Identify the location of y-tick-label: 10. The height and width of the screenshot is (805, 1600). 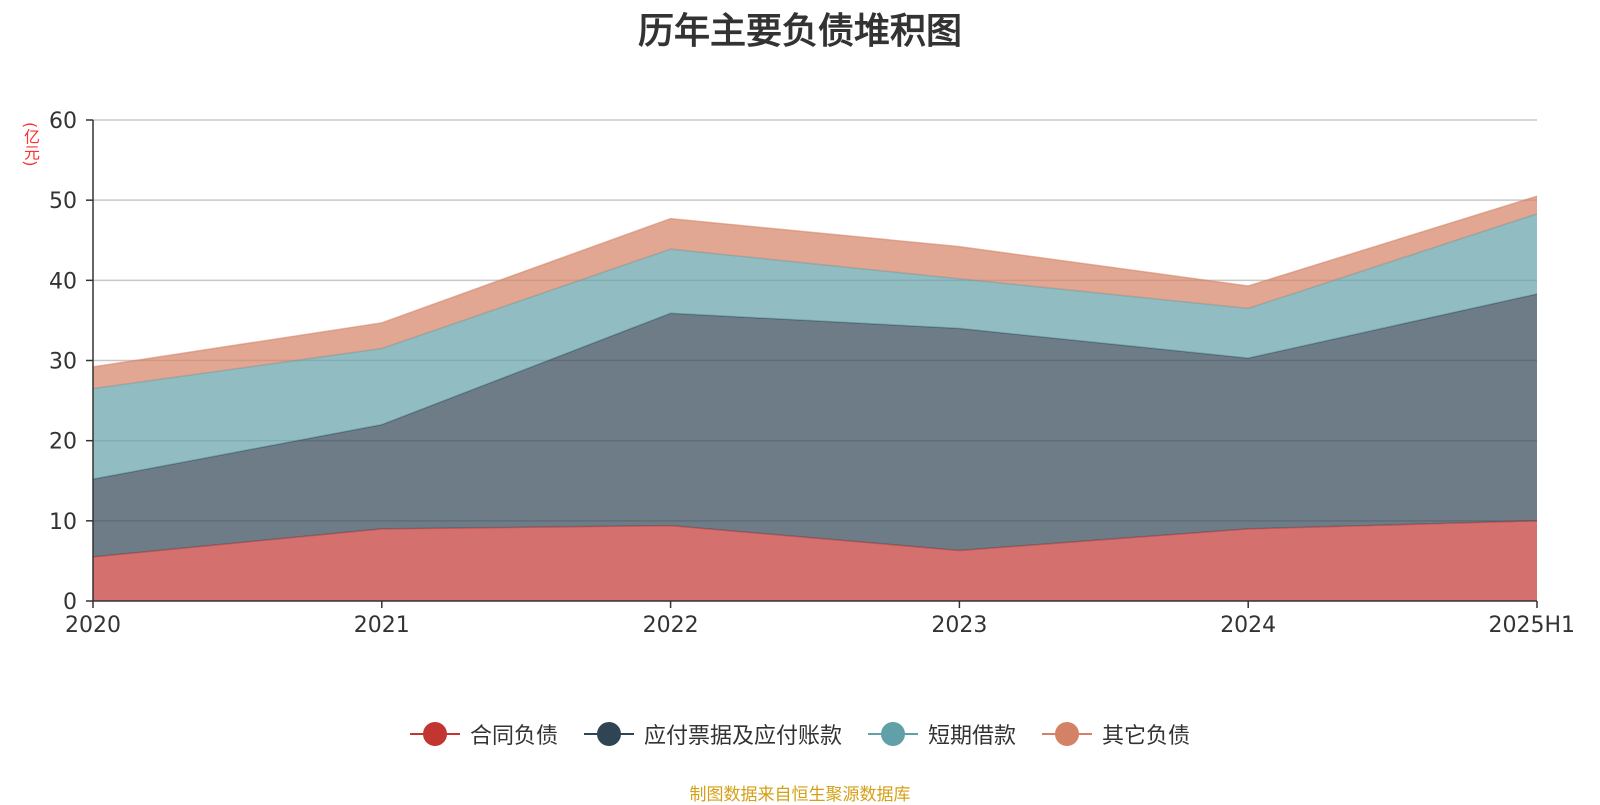
(63, 522).